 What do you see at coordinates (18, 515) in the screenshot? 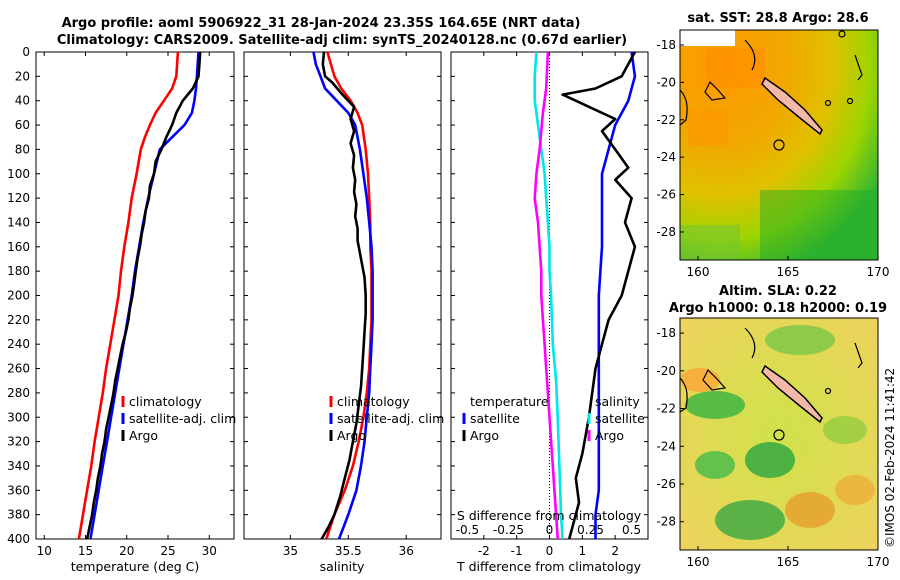
I see `depth-tick-label: 380` at bounding box center [18, 515].